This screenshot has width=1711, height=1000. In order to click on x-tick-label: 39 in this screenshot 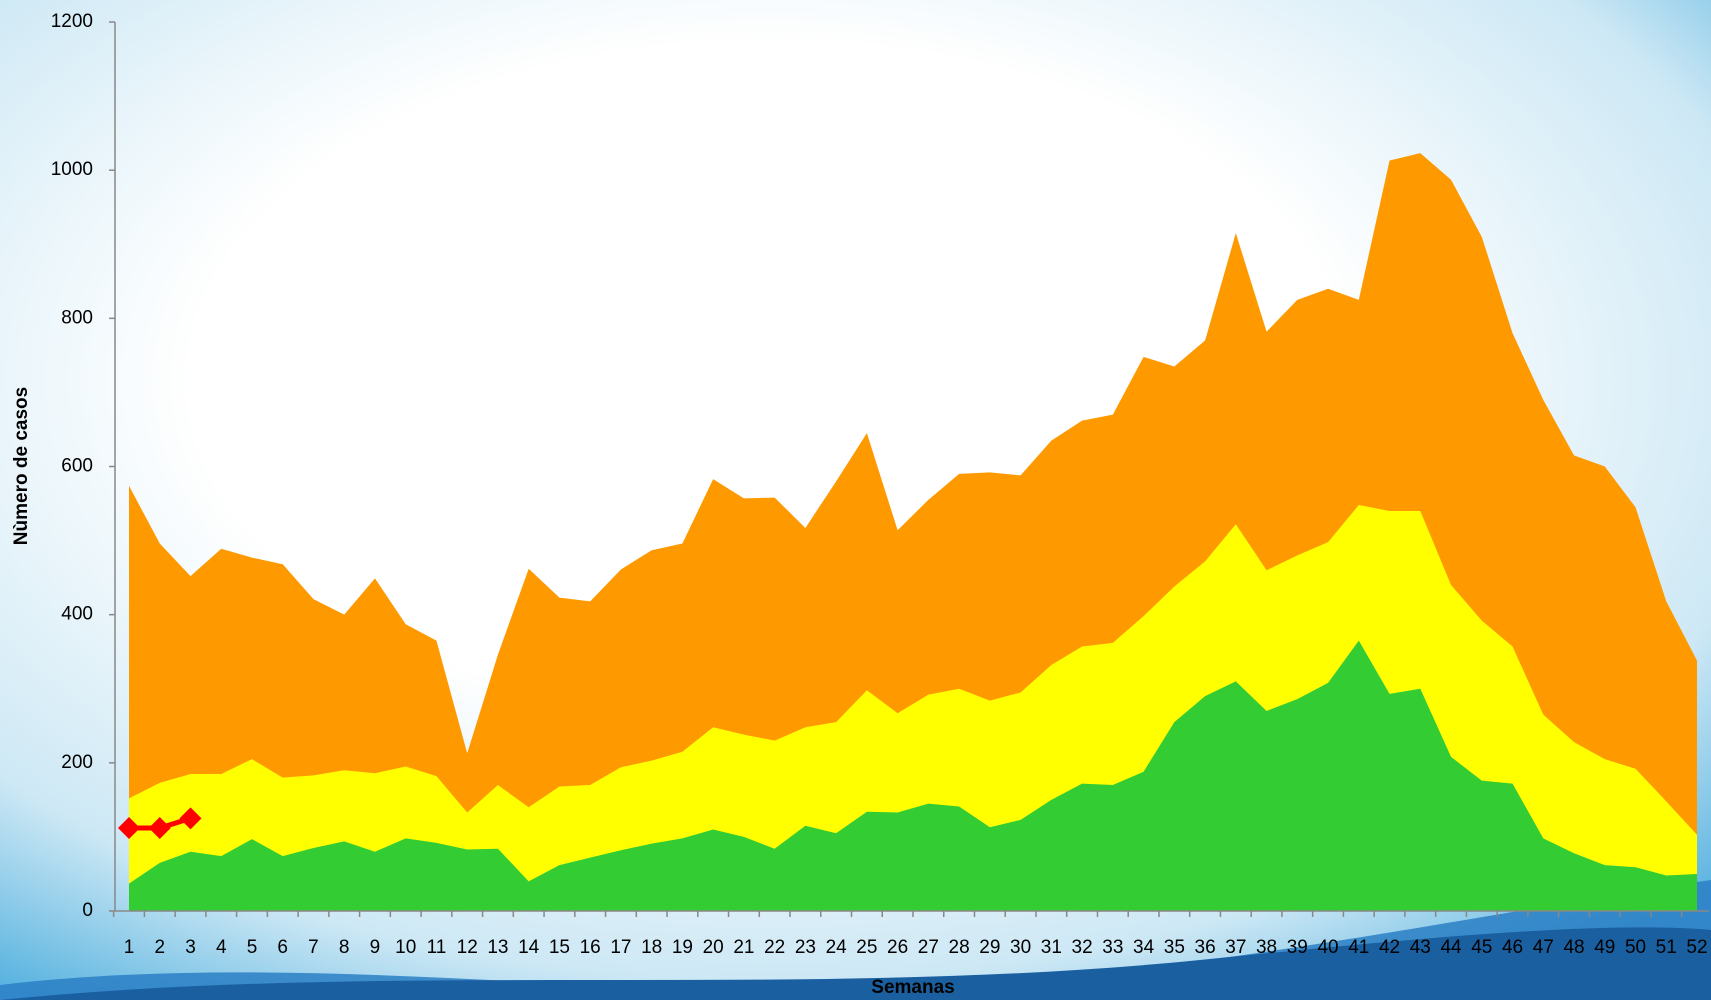, I will do `click(1297, 947)`.